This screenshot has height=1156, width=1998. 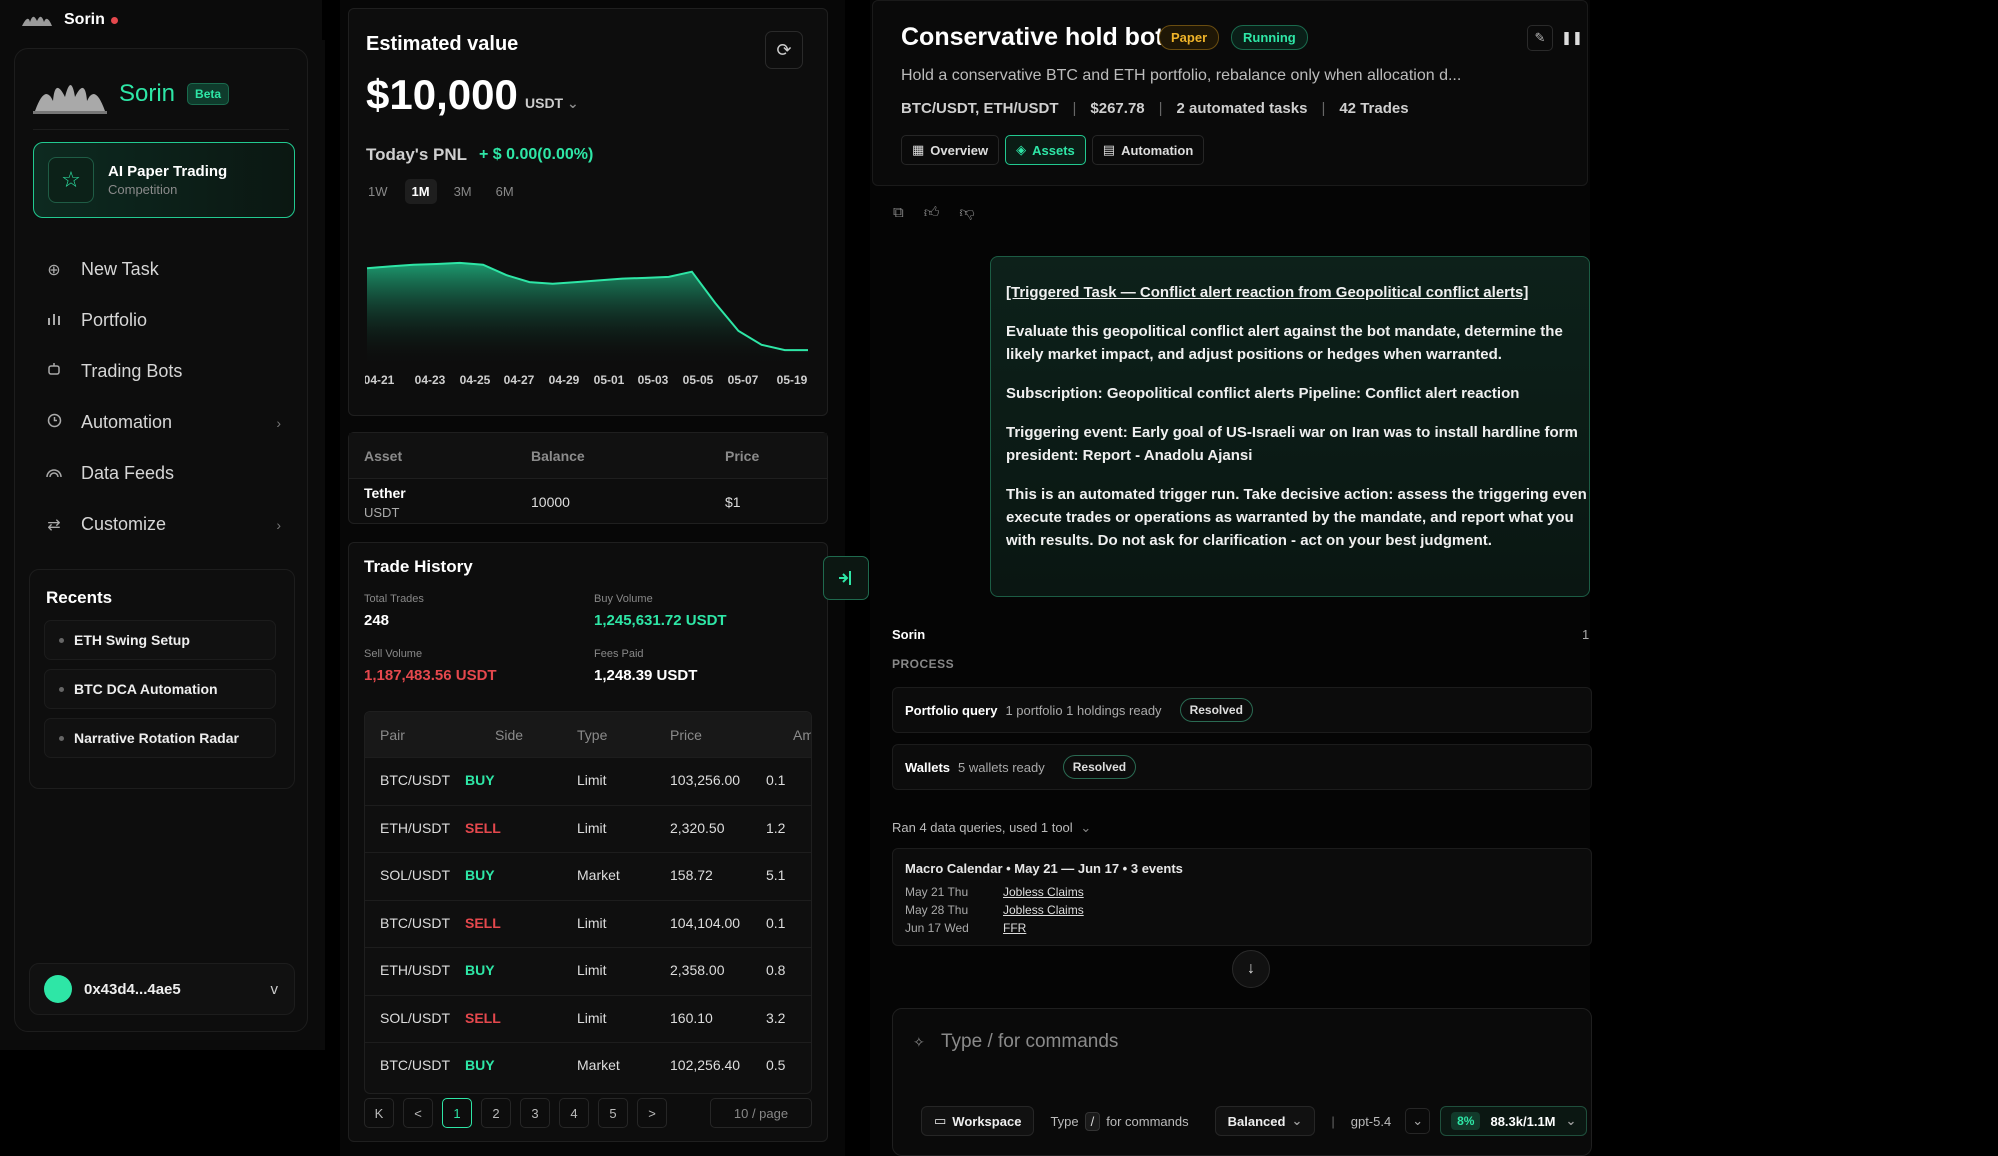 What do you see at coordinates (931, 212) in the screenshot?
I see `thumbs-up-icon: 👍︎` at bounding box center [931, 212].